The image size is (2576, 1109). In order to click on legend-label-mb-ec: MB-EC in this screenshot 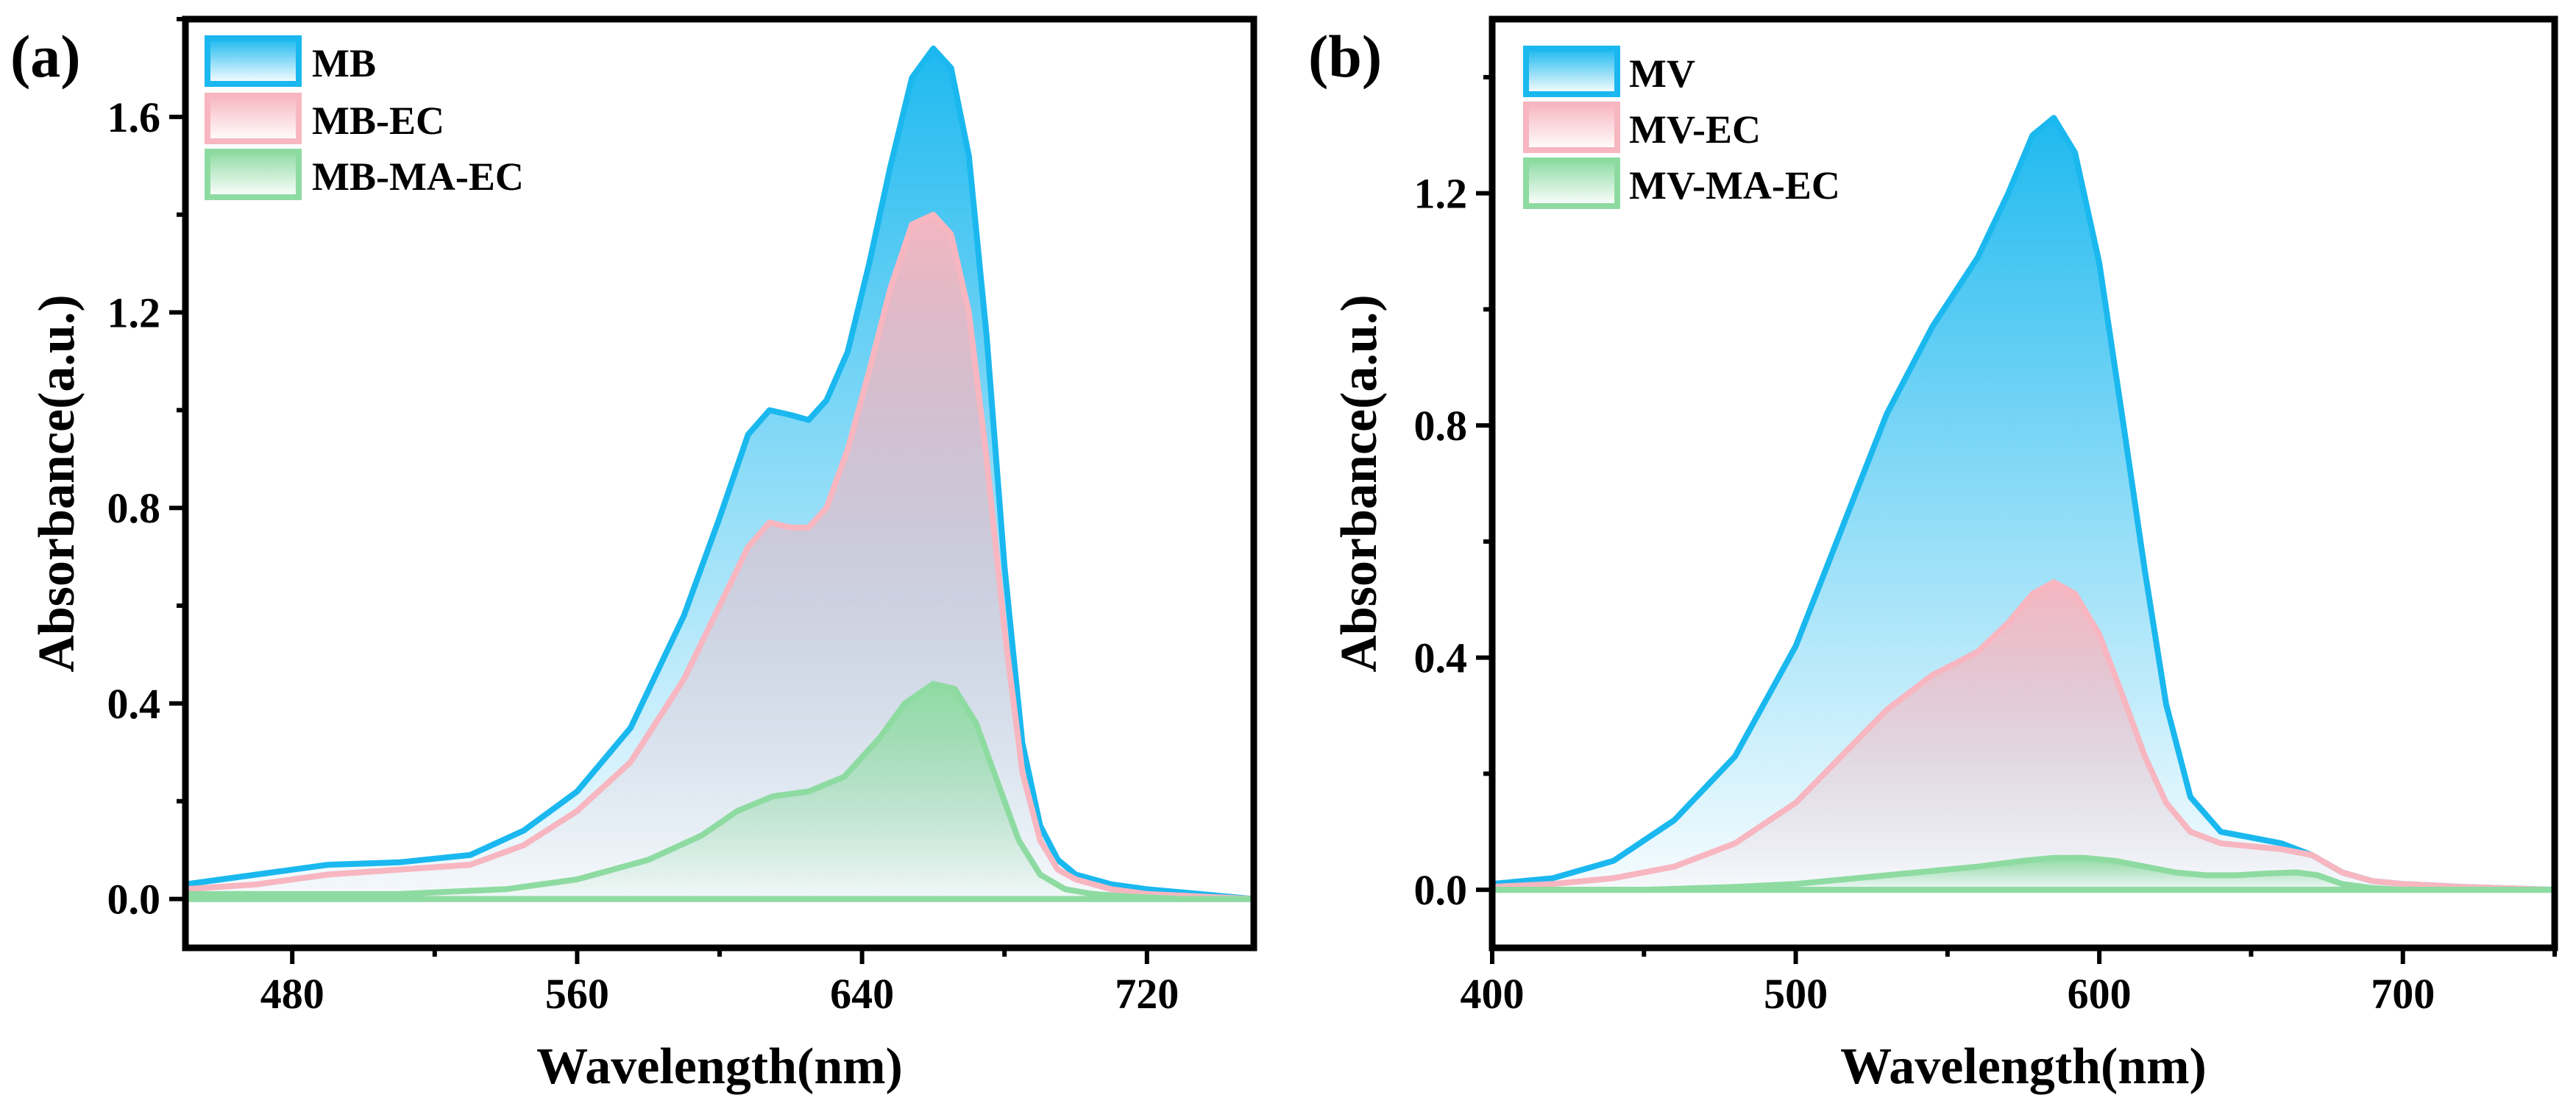, I will do `click(378, 121)`.